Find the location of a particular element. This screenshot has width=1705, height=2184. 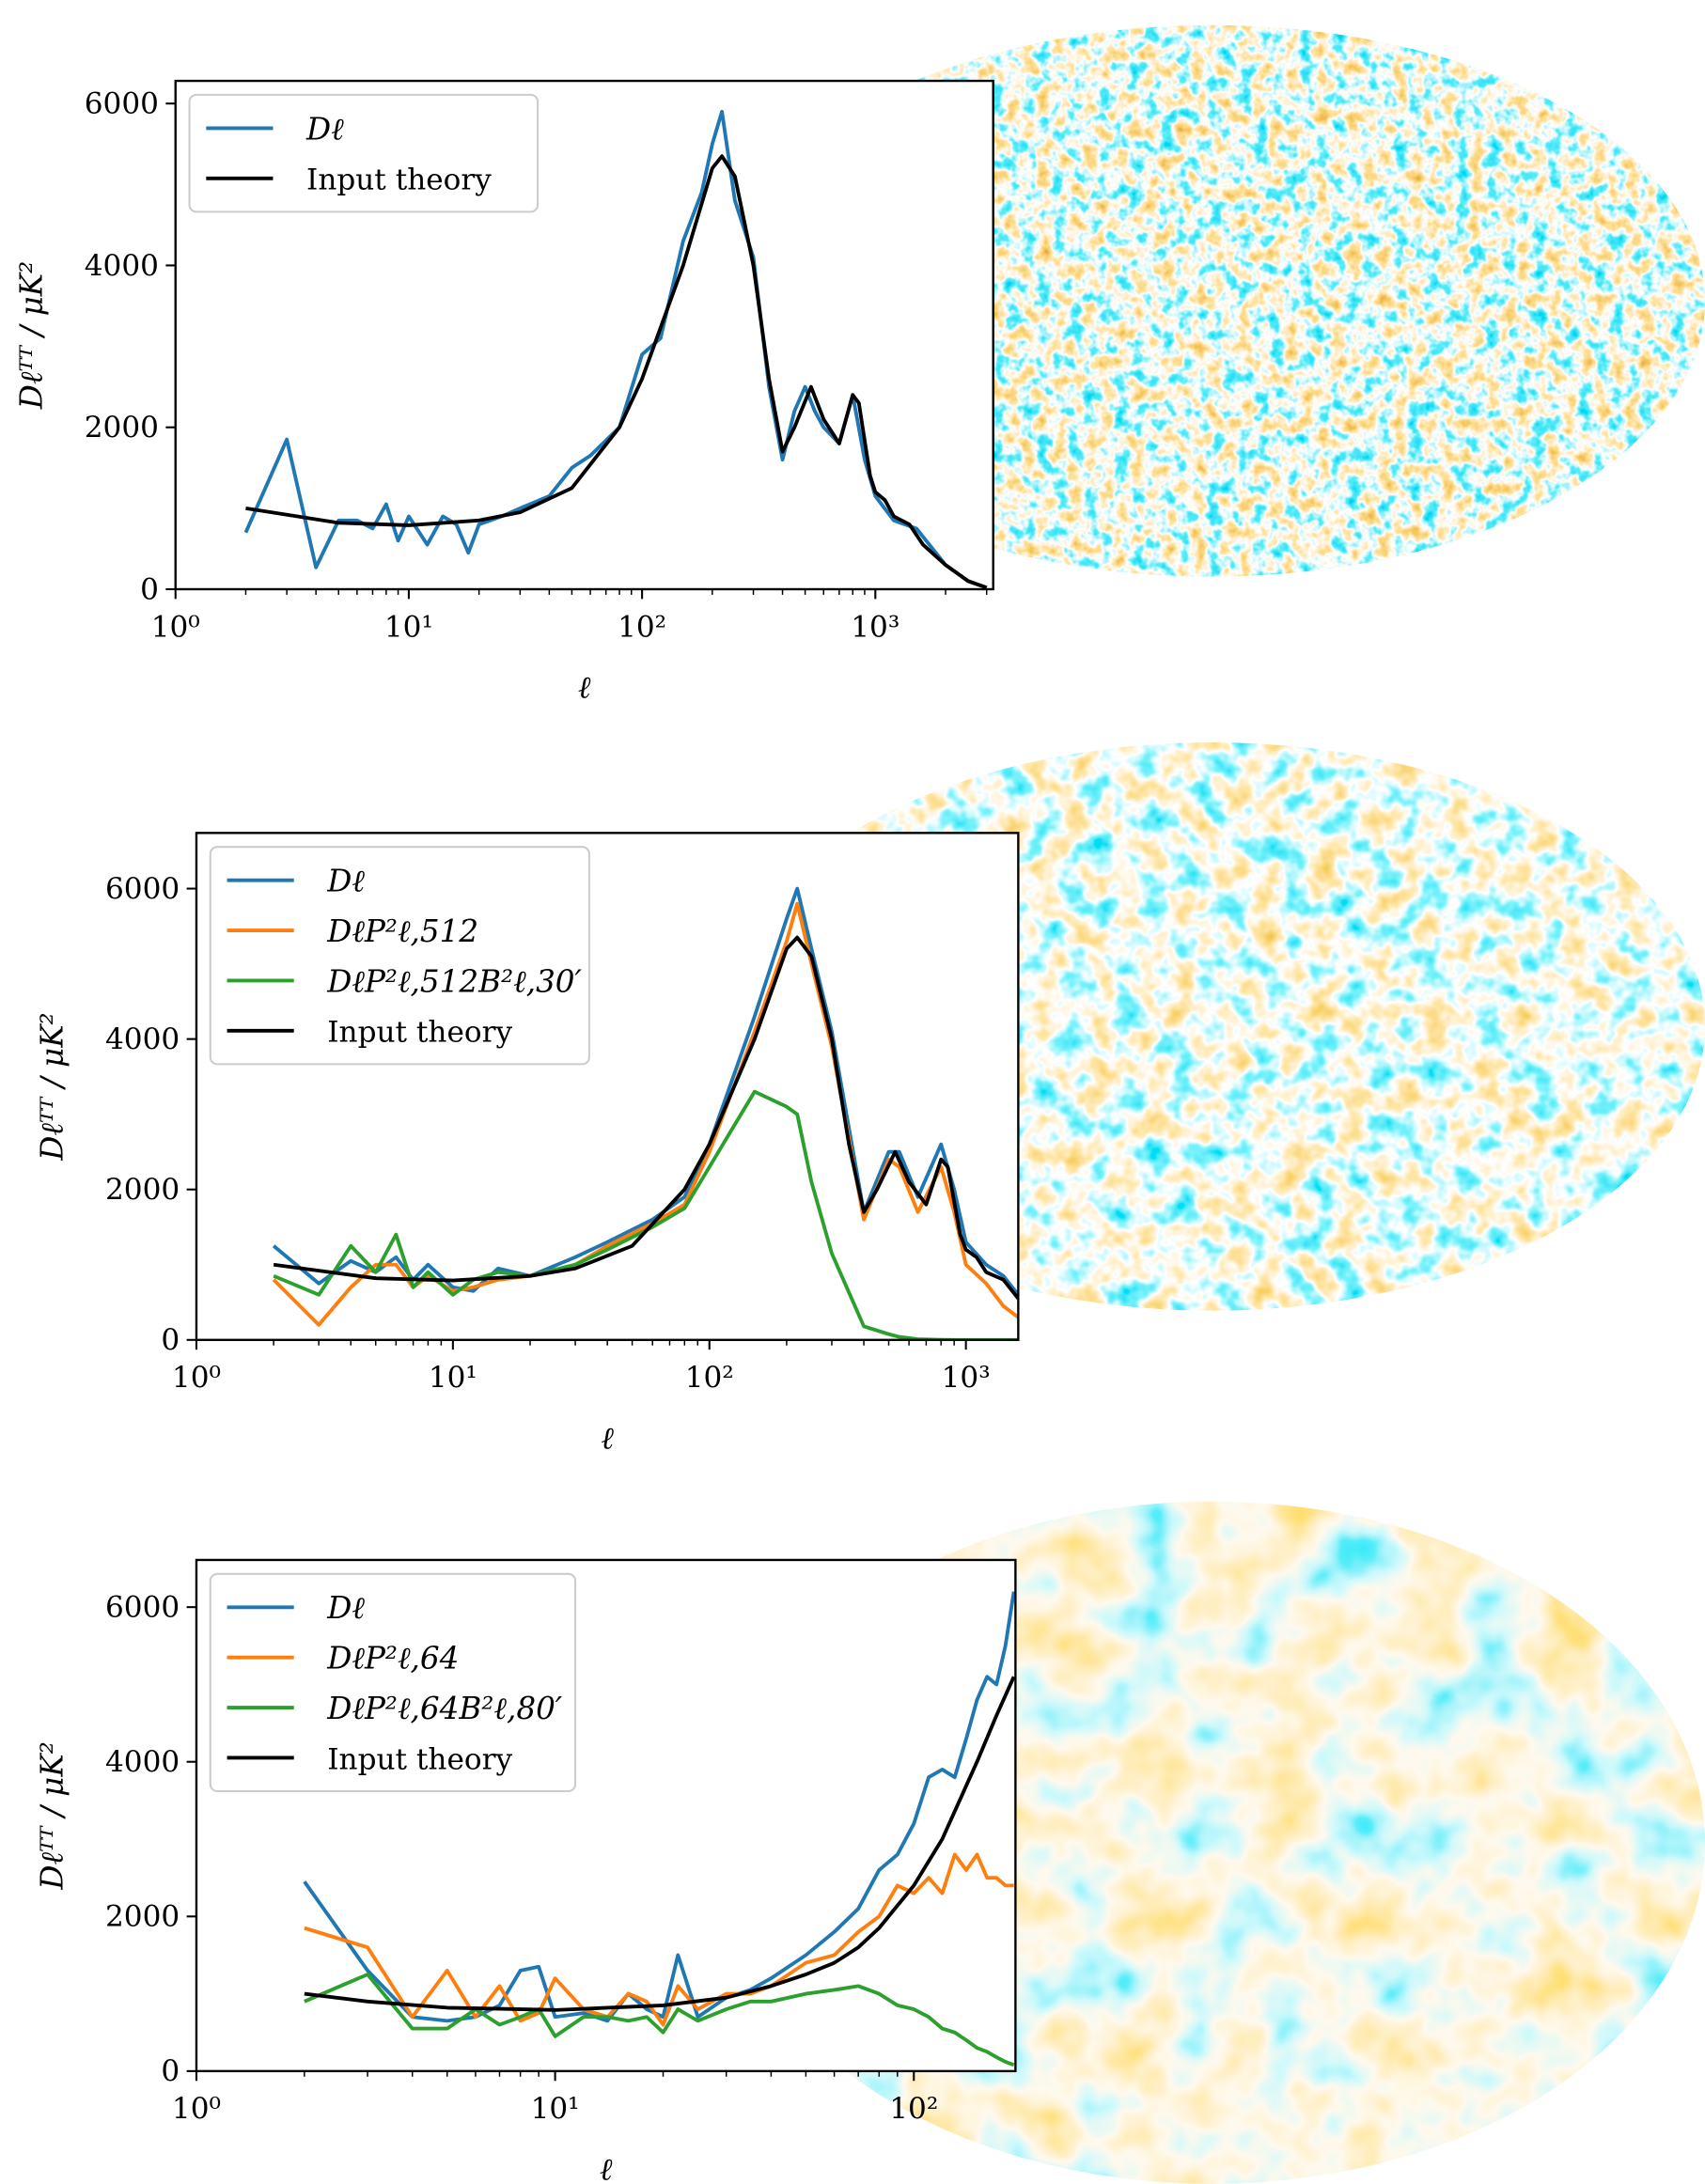

legend-label: DℓP²ℓ,64B²ℓ,80′ is located at coordinates (445, 1708).